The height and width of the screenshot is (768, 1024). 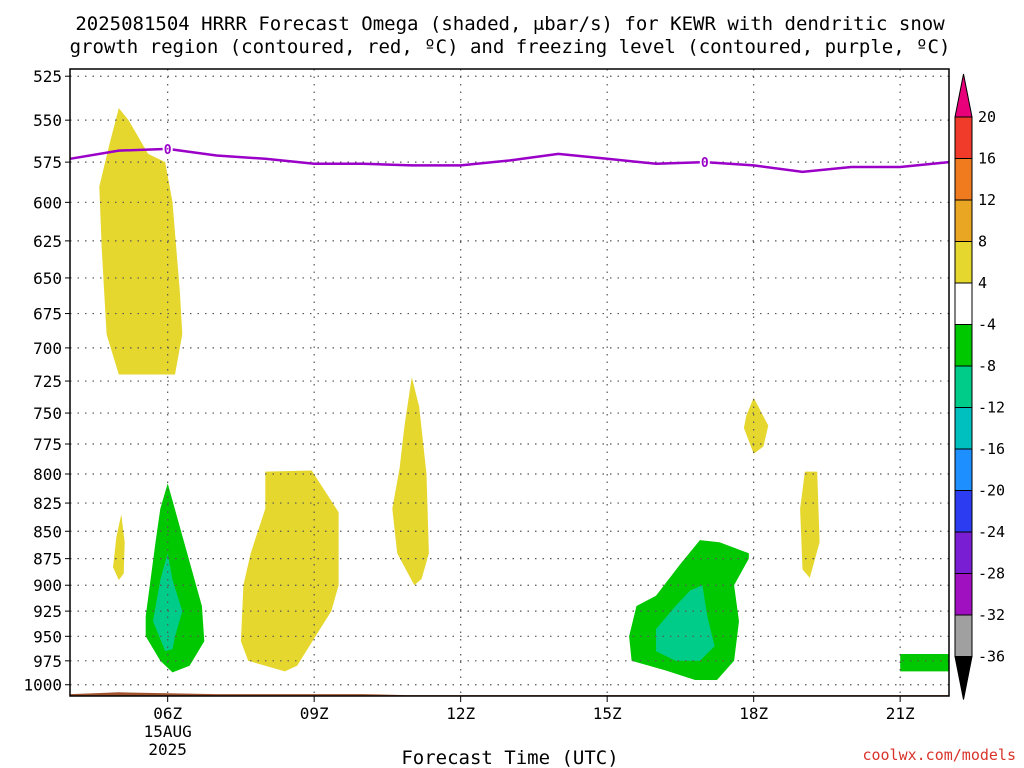 What do you see at coordinates (987, 117) in the screenshot?
I see `colorbar-label-0: 20` at bounding box center [987, 117].